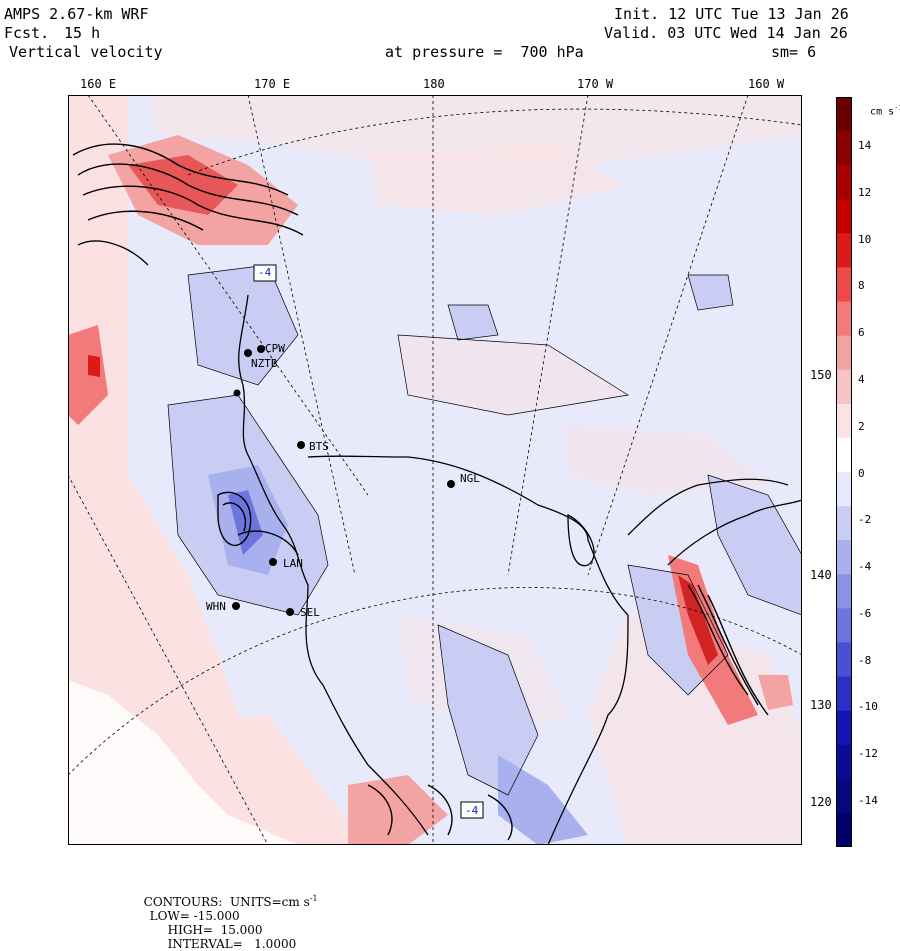 The image size is (900, 951). Describe the element at coordinates (861, 333) in the screenshot. I see `colorbar-tick-label: 6` at that location.